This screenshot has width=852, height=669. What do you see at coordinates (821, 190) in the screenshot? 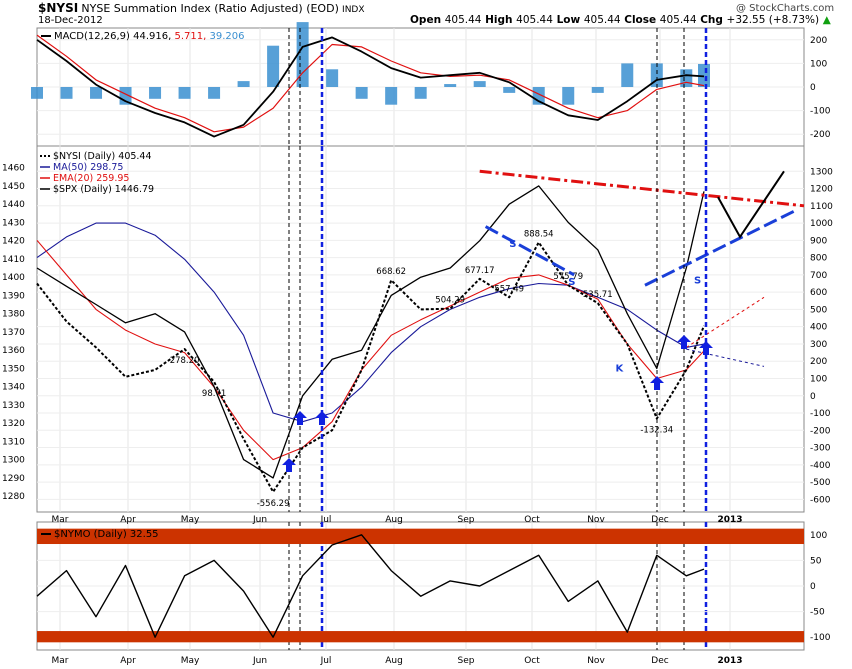
I see `main-right-y-tick-label: 1200` at bounding box center [821, 190].